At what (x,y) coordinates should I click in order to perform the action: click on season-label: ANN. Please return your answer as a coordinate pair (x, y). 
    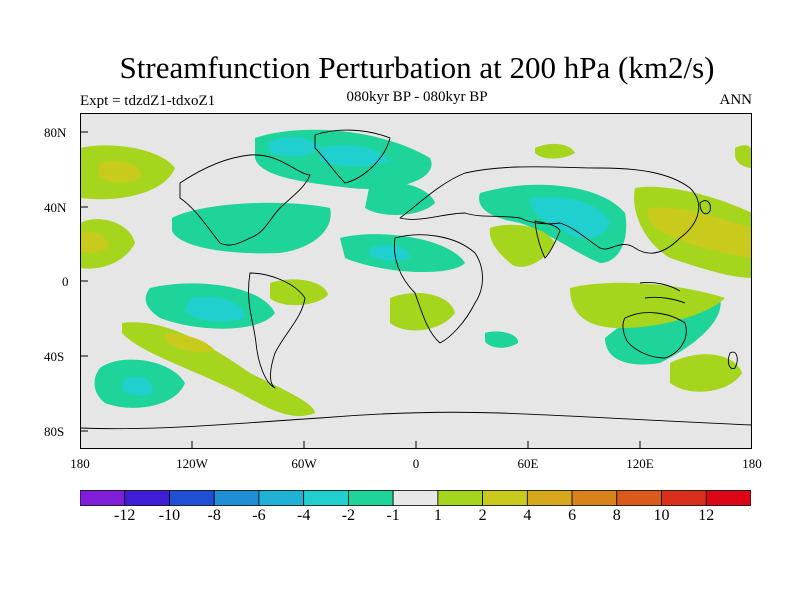
    Looking at the image, I should click on (736, 100).